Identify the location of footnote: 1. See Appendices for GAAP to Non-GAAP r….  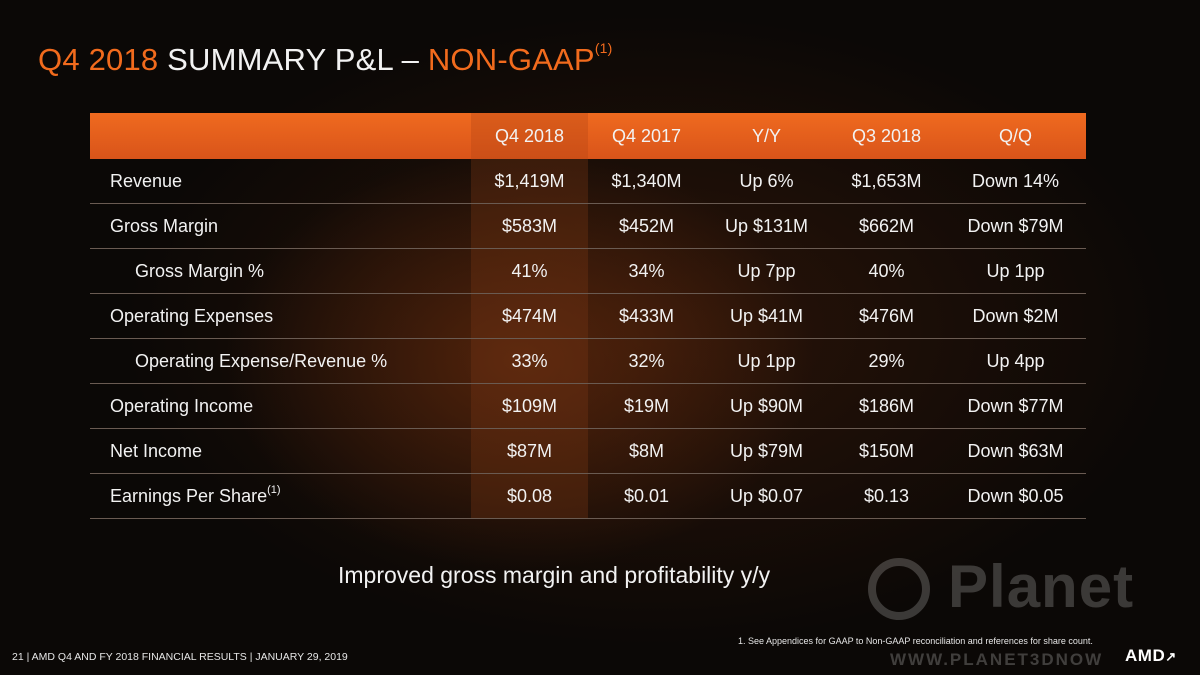
(915, 641).